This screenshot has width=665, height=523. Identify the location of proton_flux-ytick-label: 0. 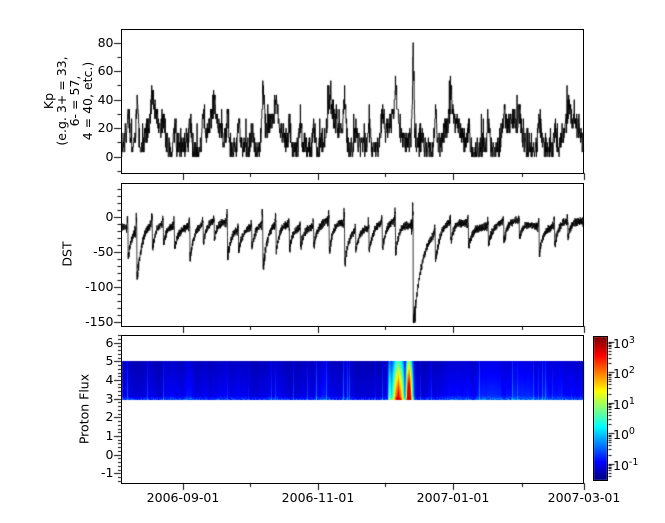
(109, 454).